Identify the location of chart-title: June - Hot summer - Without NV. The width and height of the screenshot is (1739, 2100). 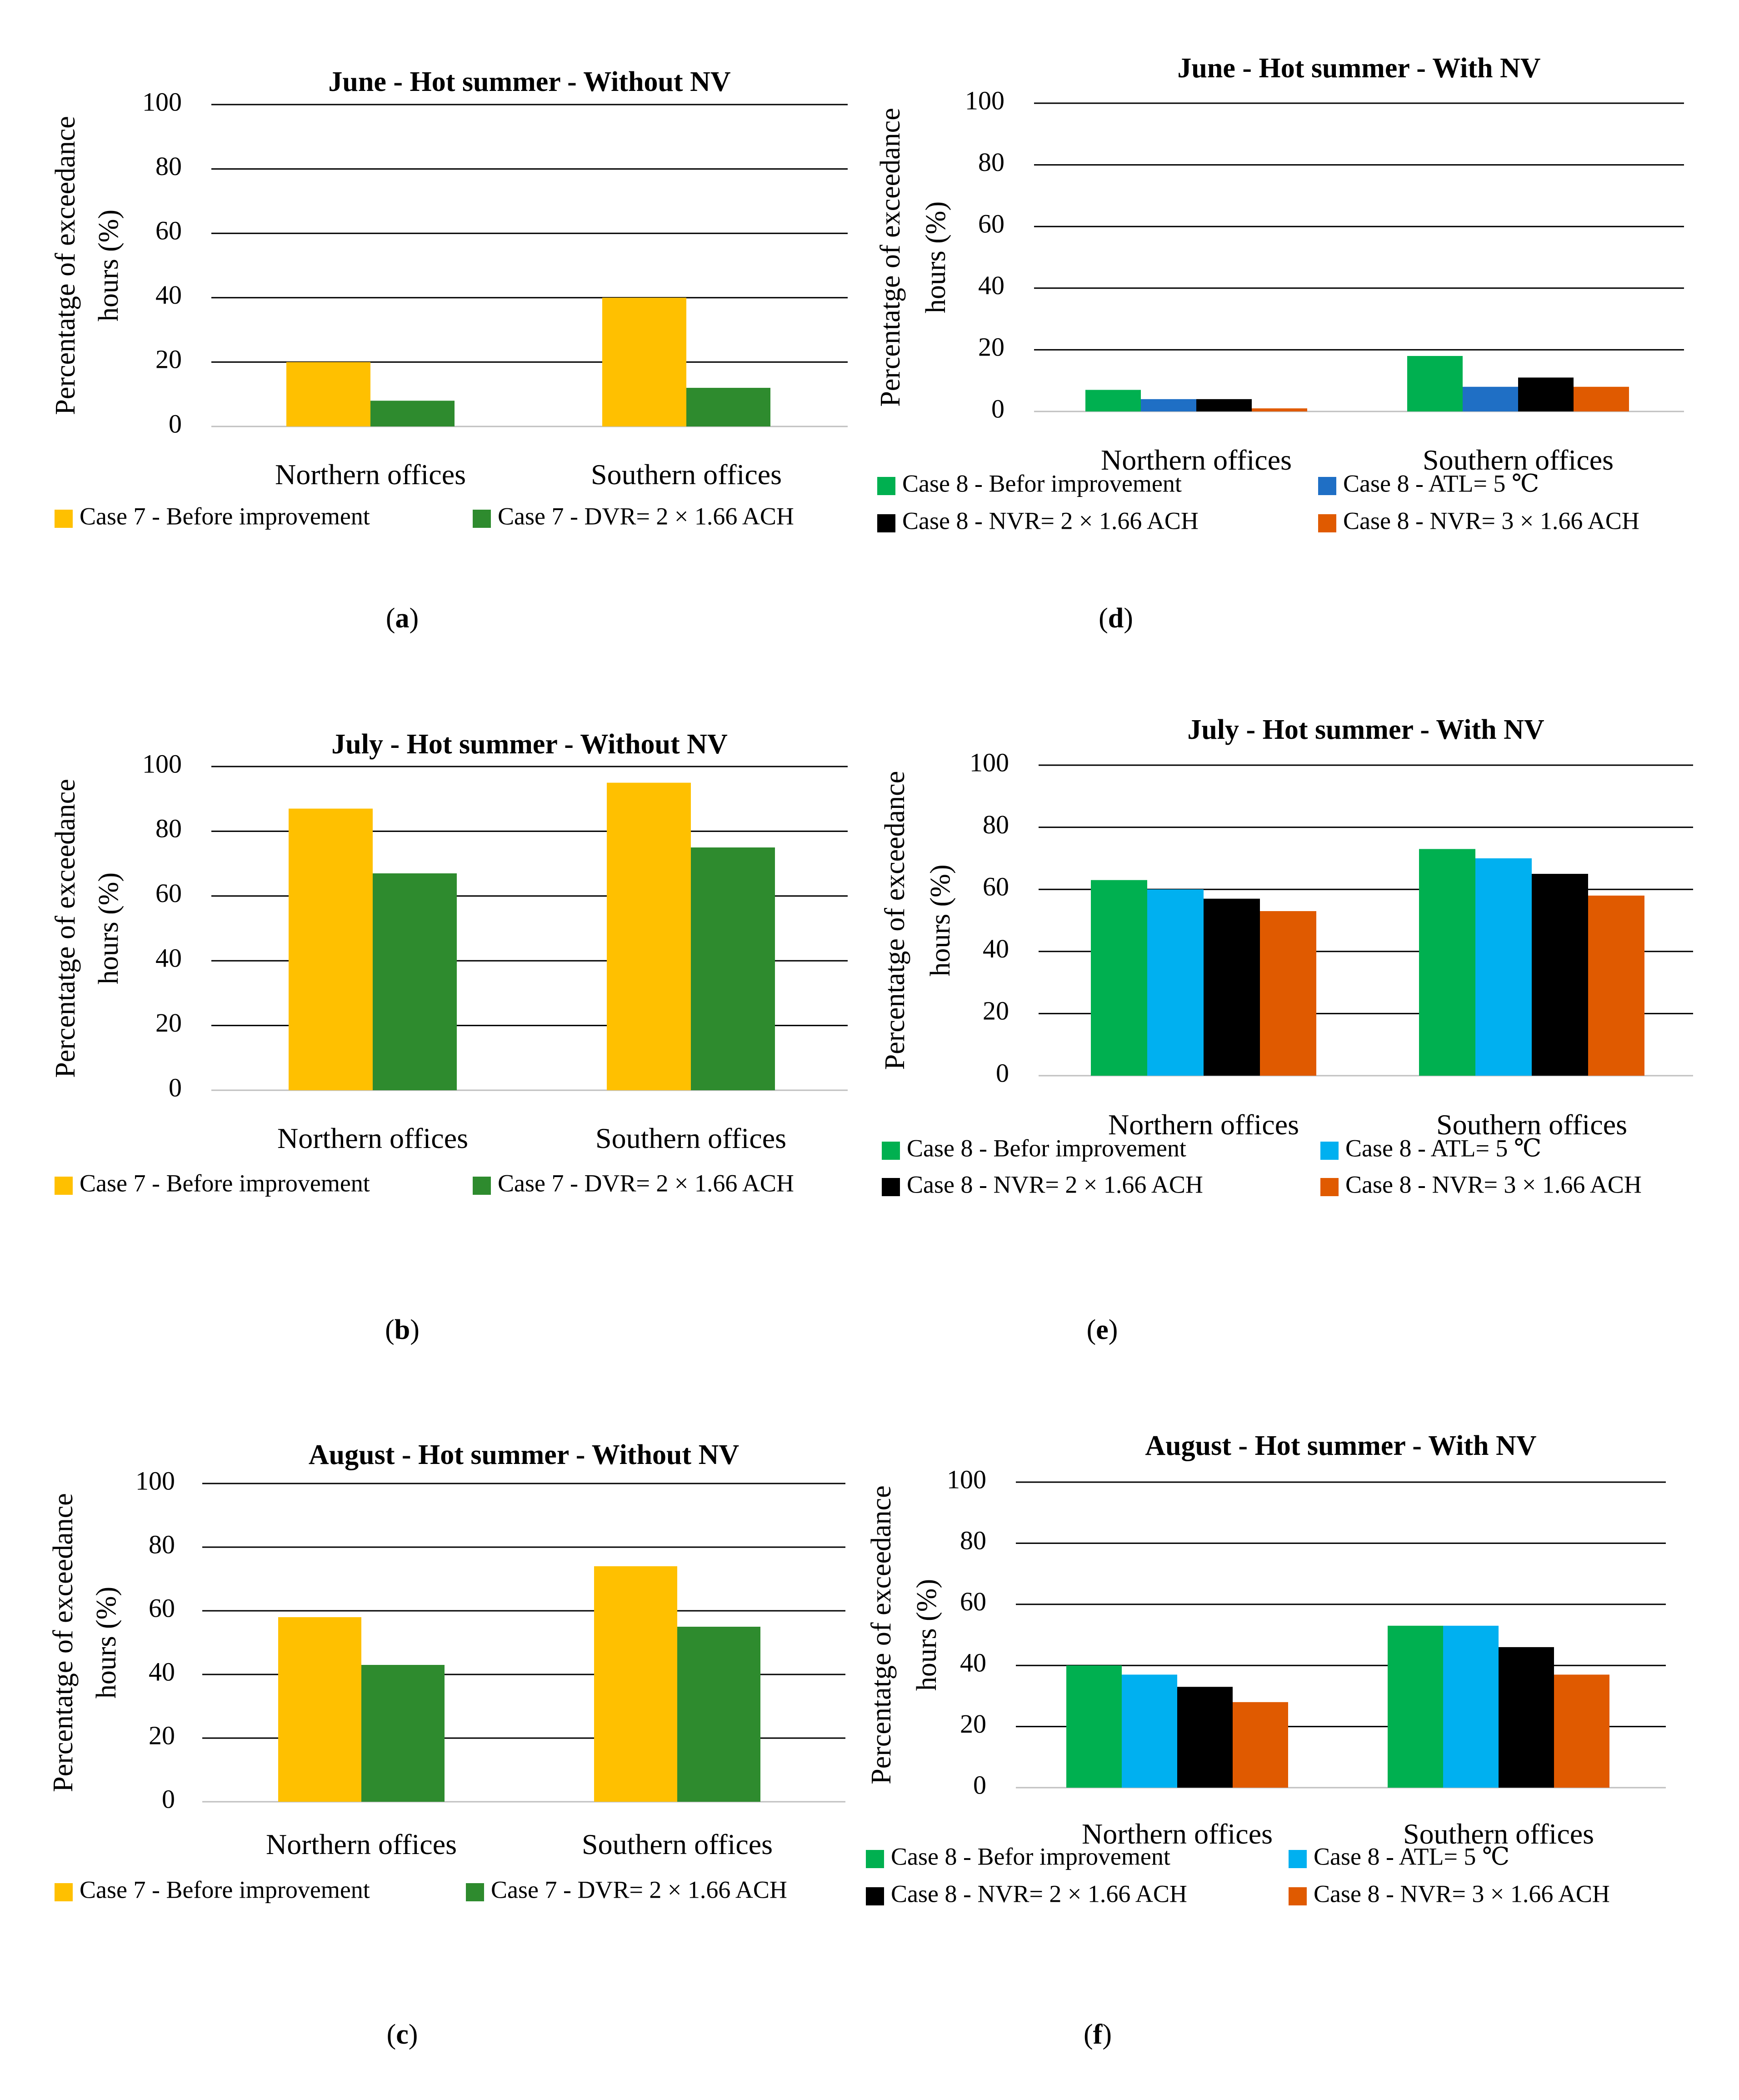
(529, 81).